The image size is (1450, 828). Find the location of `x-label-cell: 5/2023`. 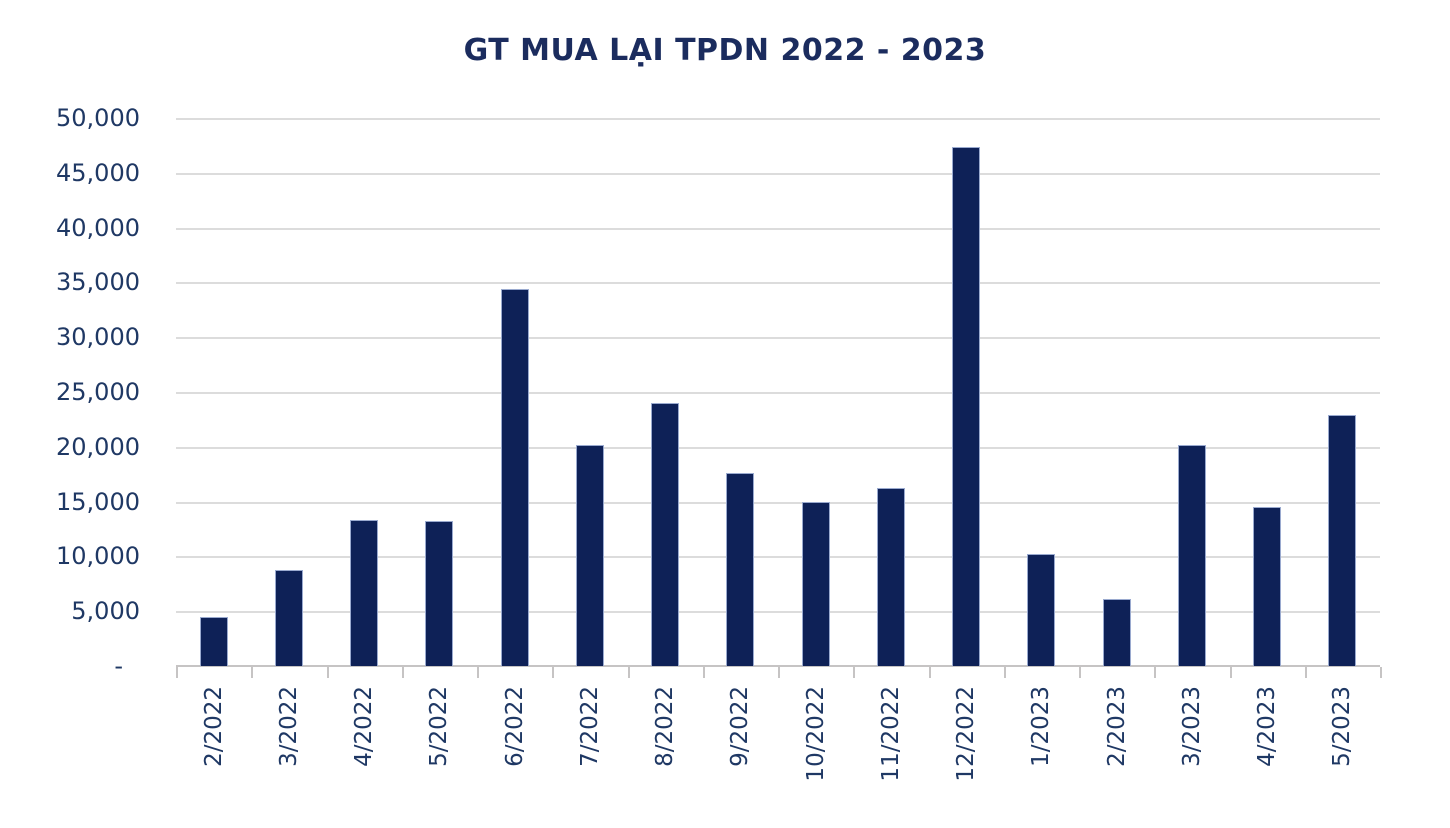

x-label-cell: 5/2023 is located at coordinates (1342, 741).